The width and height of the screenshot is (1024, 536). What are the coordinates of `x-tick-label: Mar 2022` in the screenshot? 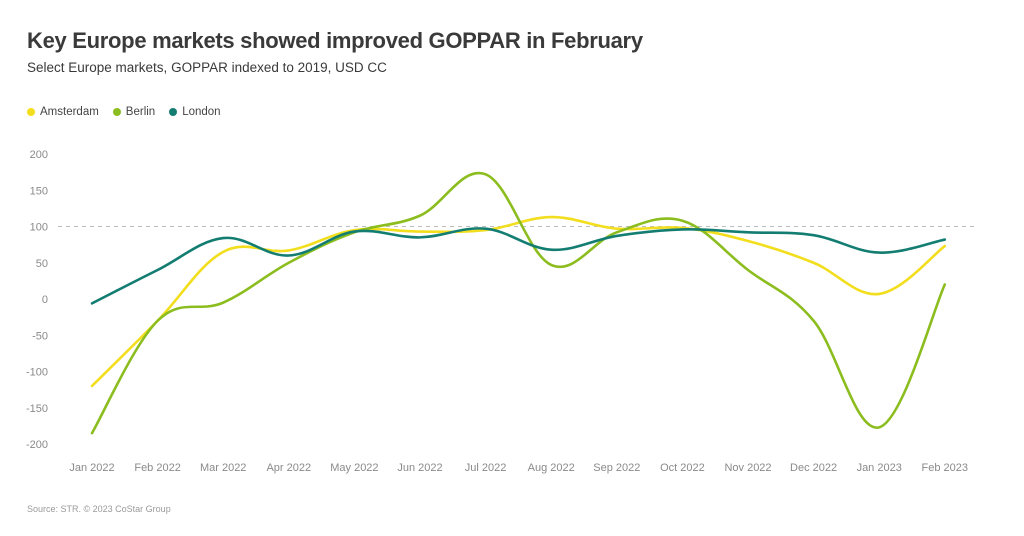 It's located at (223, 468).